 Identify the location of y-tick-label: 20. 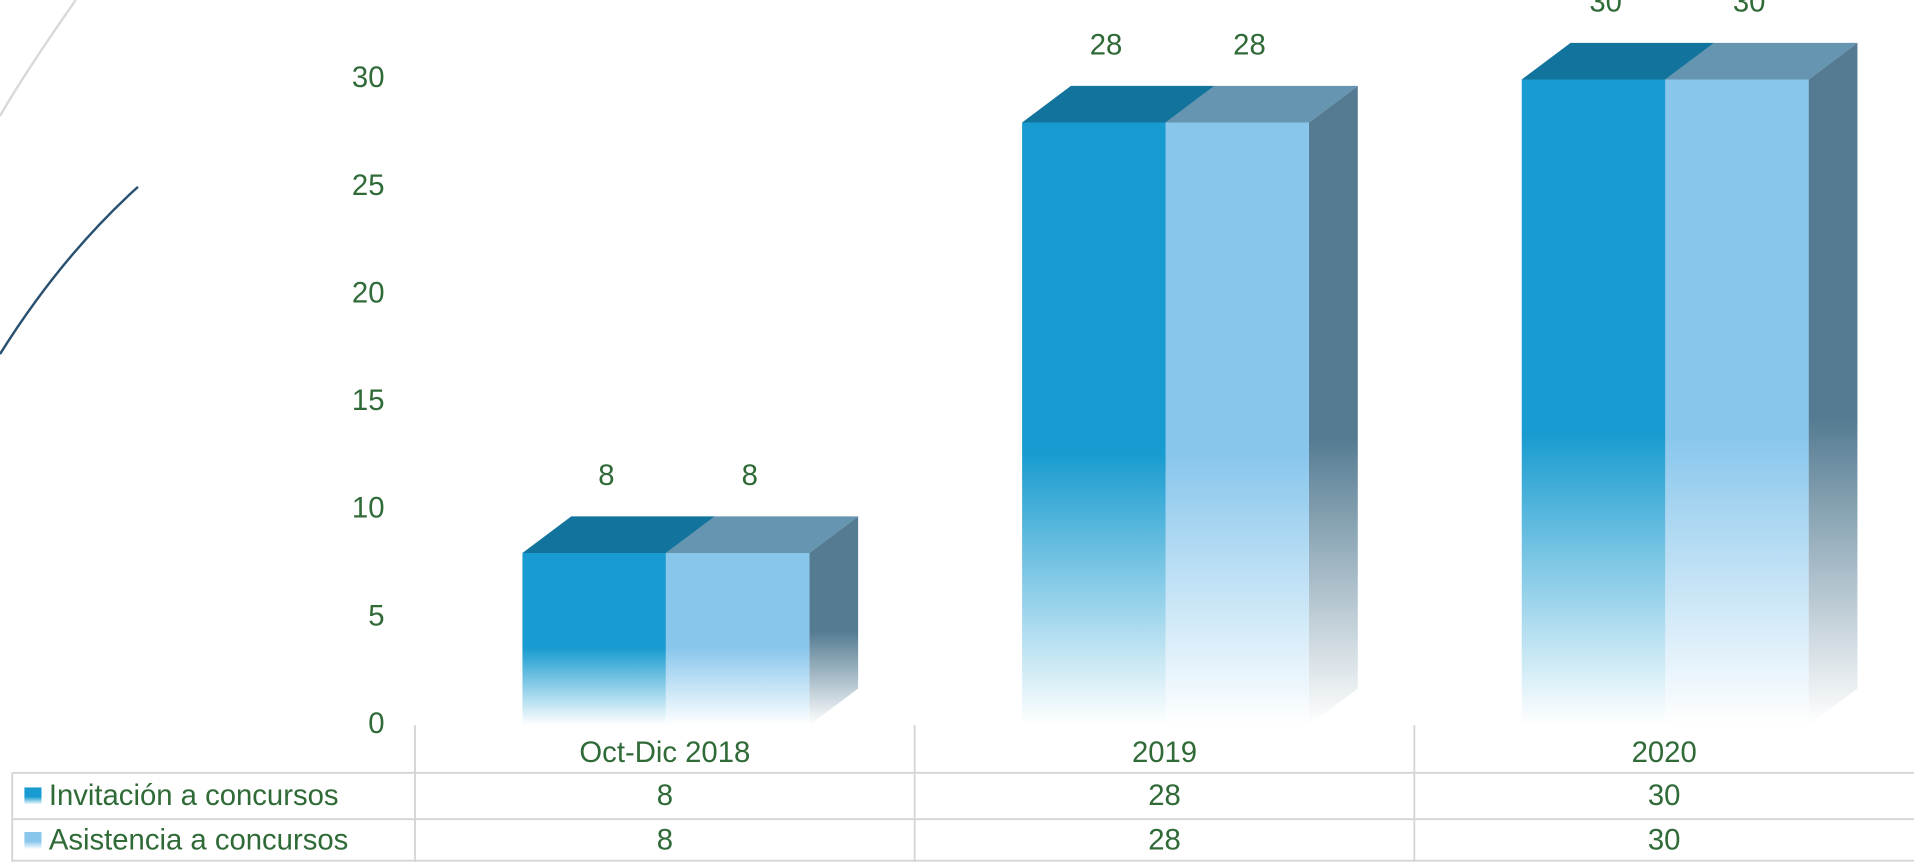
(368, 292).